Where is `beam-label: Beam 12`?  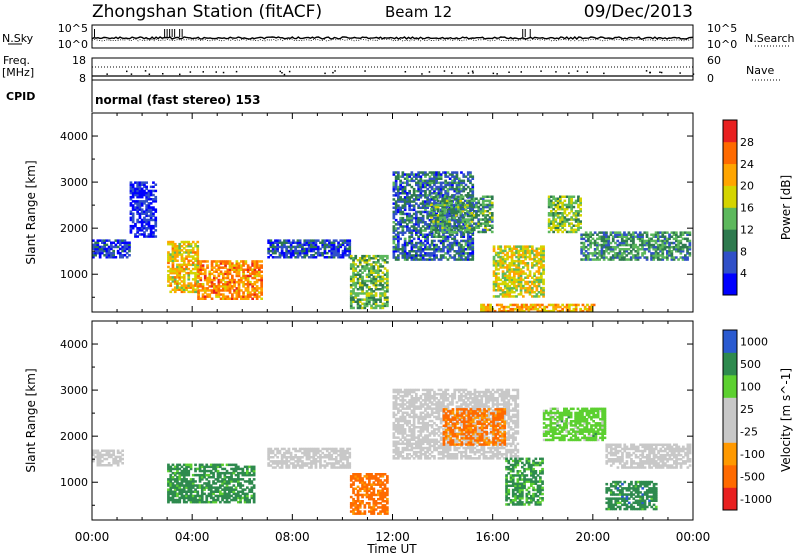
beam-label: Beam 12 is located at coordinates (418, 12).